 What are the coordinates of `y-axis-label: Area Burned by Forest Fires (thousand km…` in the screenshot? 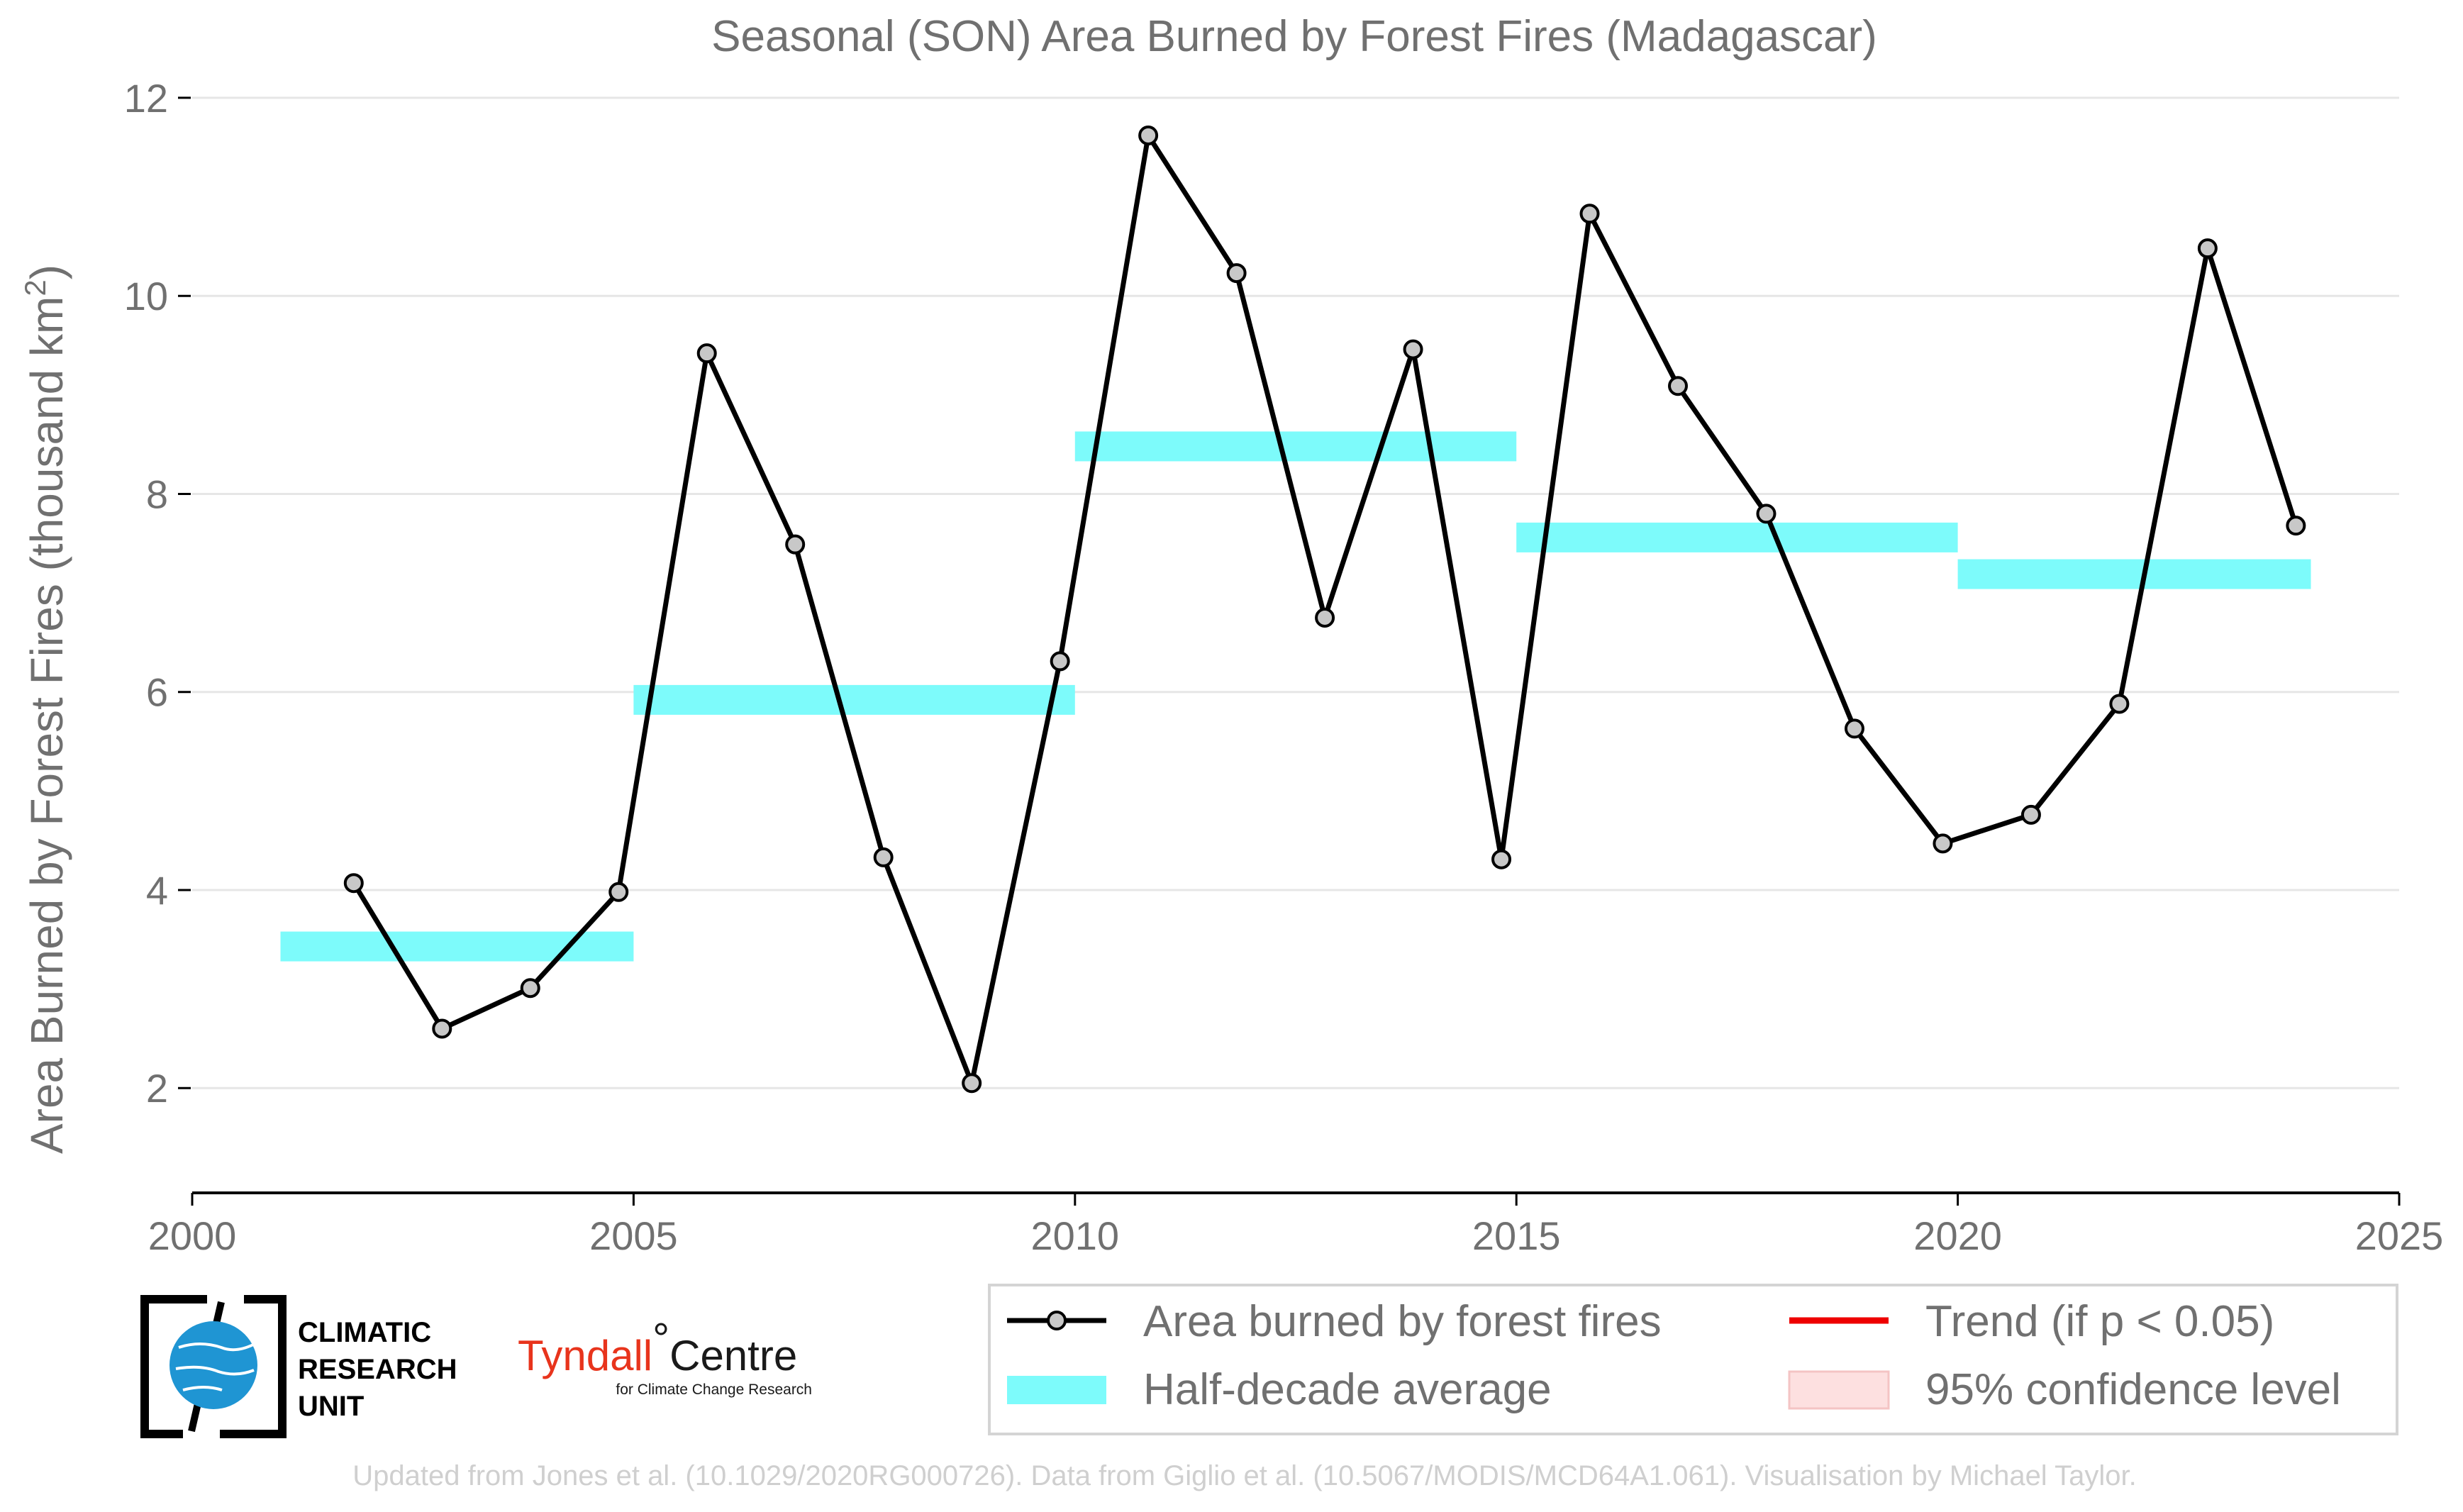 It's located at (45, 709).